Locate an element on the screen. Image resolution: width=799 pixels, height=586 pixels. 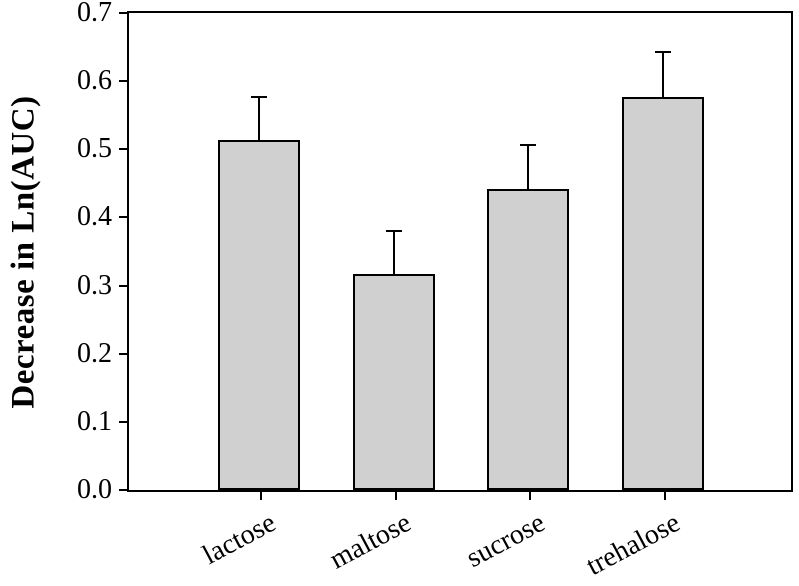
y-tick-label: 0.3 is located at coordinates (94, 285).